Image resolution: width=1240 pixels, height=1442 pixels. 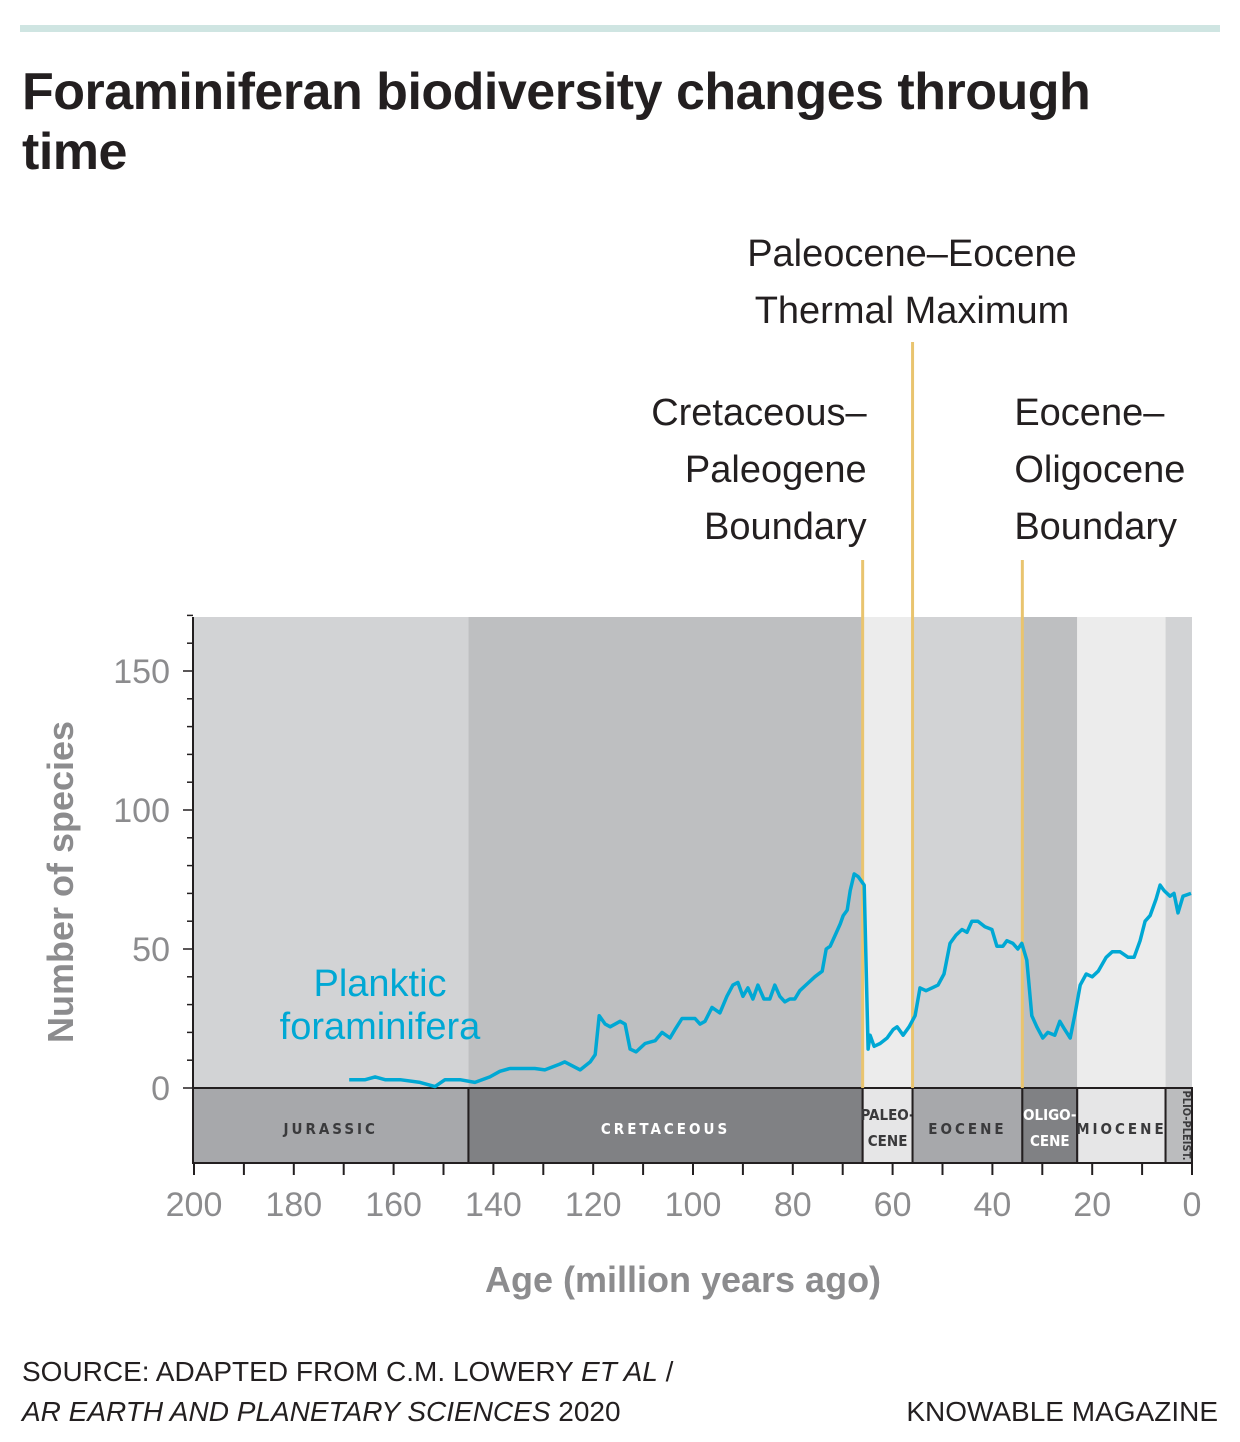 I want to click on x-tick-label: 200, so click(x=194, y=1205).